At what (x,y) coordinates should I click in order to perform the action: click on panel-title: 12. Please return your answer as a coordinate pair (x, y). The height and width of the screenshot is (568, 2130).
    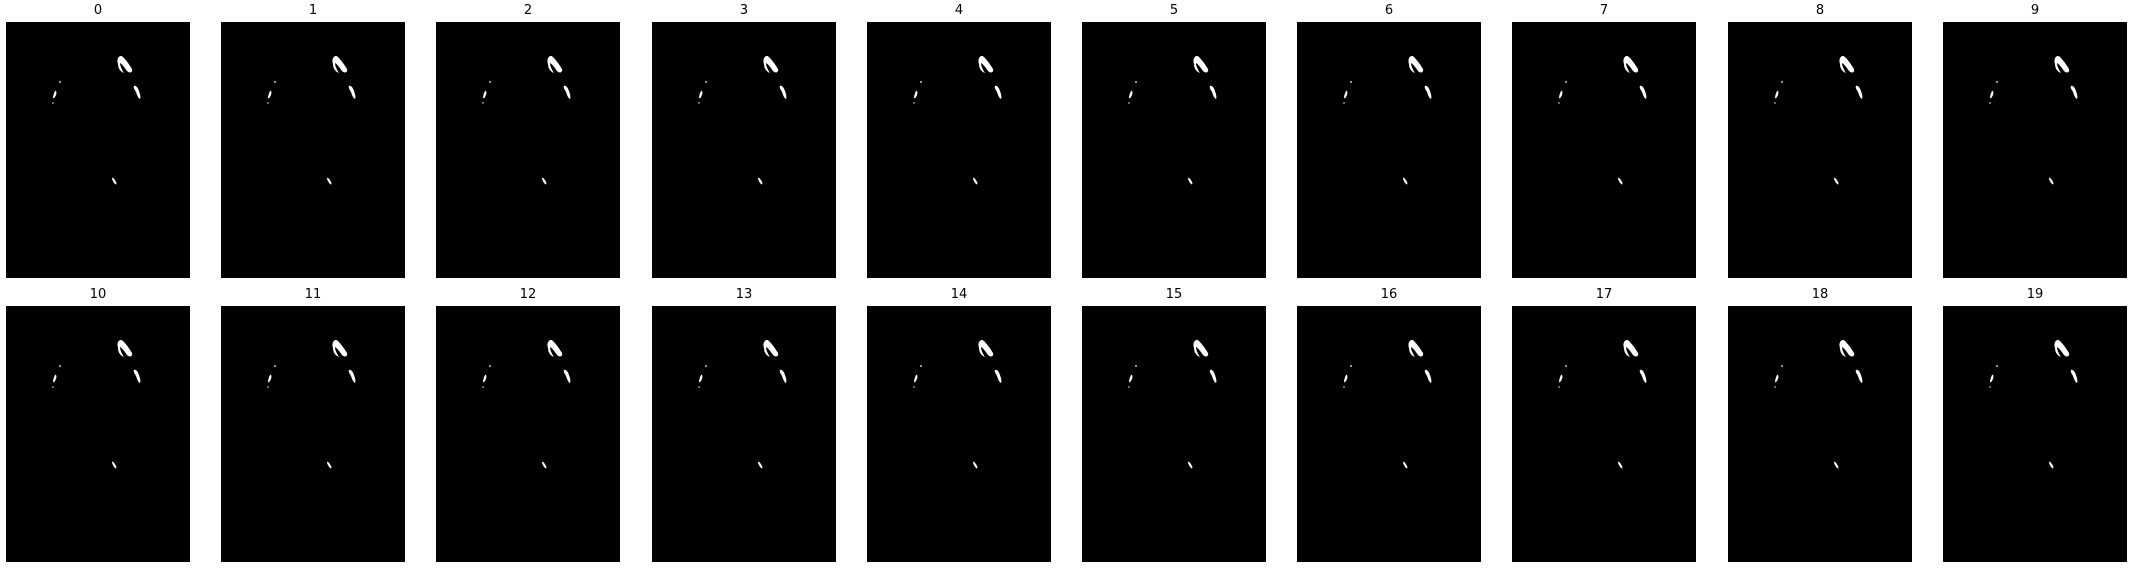
    Looking at the image, I should click on (528, 294).